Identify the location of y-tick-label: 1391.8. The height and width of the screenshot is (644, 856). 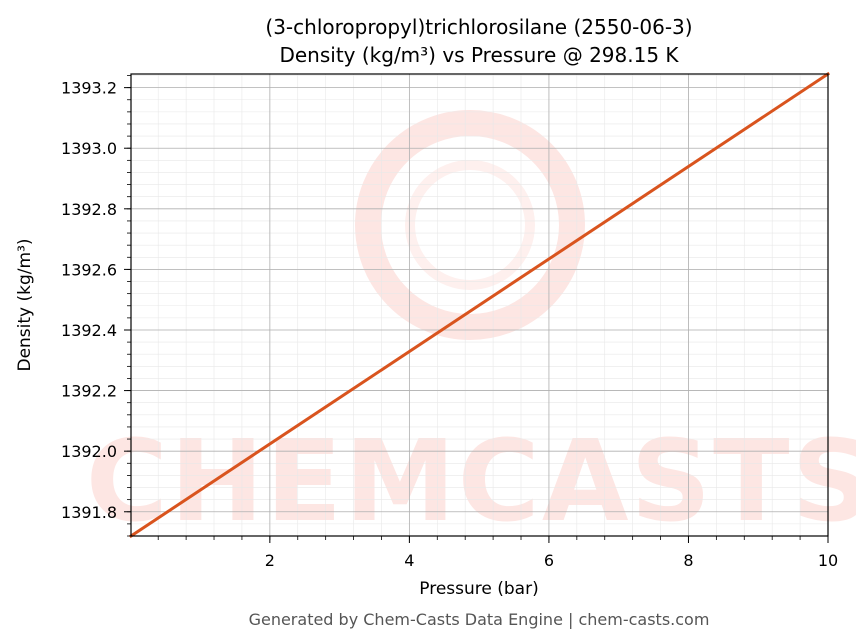
(89, 512).